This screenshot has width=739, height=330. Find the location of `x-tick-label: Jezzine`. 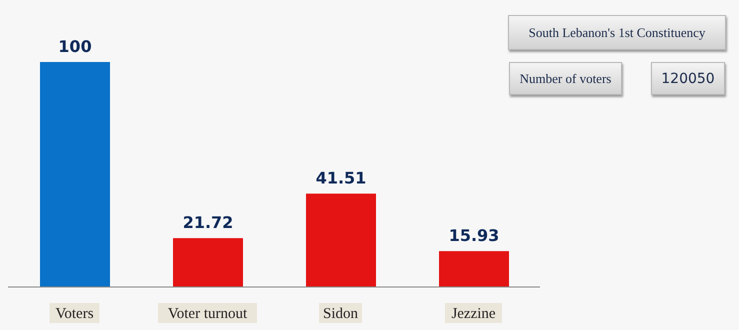

x-tick-label: Jezzine is located at coordinates (473, 314).